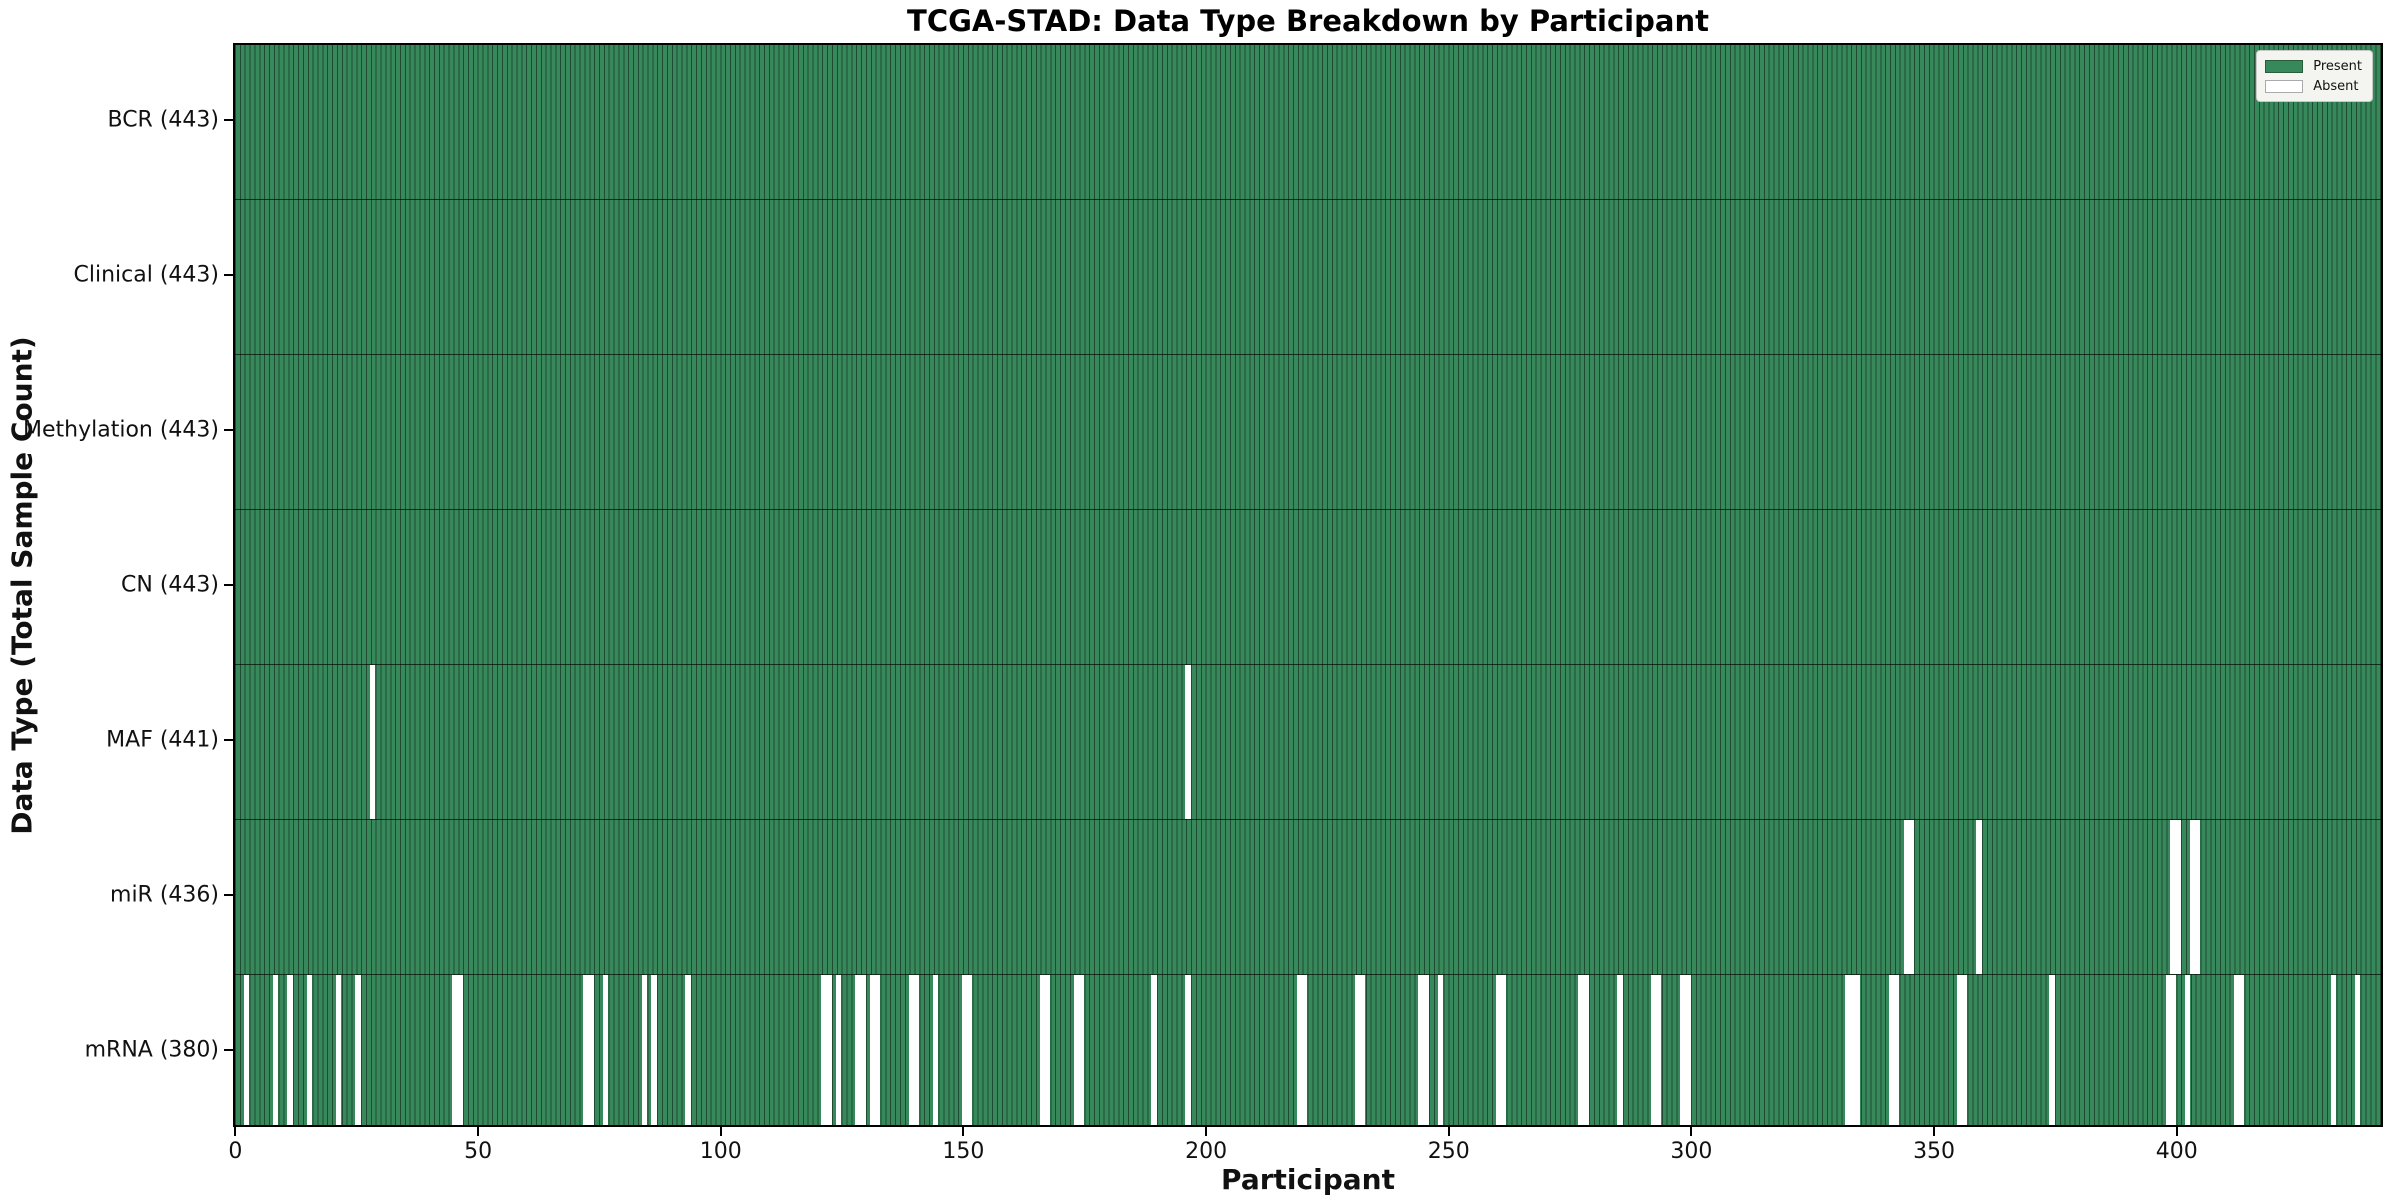 Image resolution: width=2400 pixels, height=1200 pixels. I want to click on y-tick-label-Methylation: Methylation (443), so click(121, 430).